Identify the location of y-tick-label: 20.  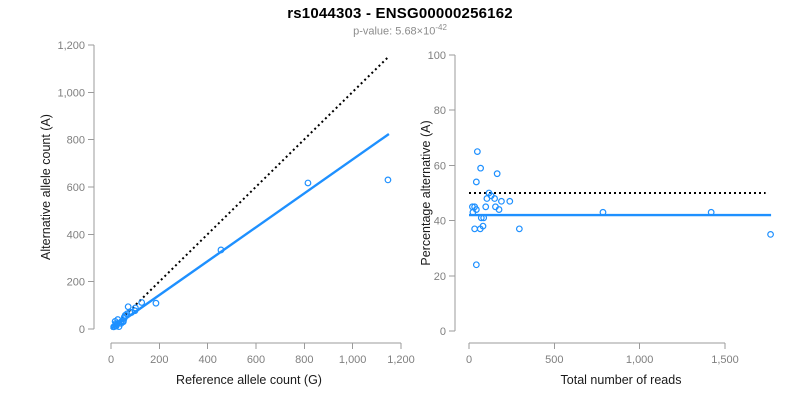
(440, 277).